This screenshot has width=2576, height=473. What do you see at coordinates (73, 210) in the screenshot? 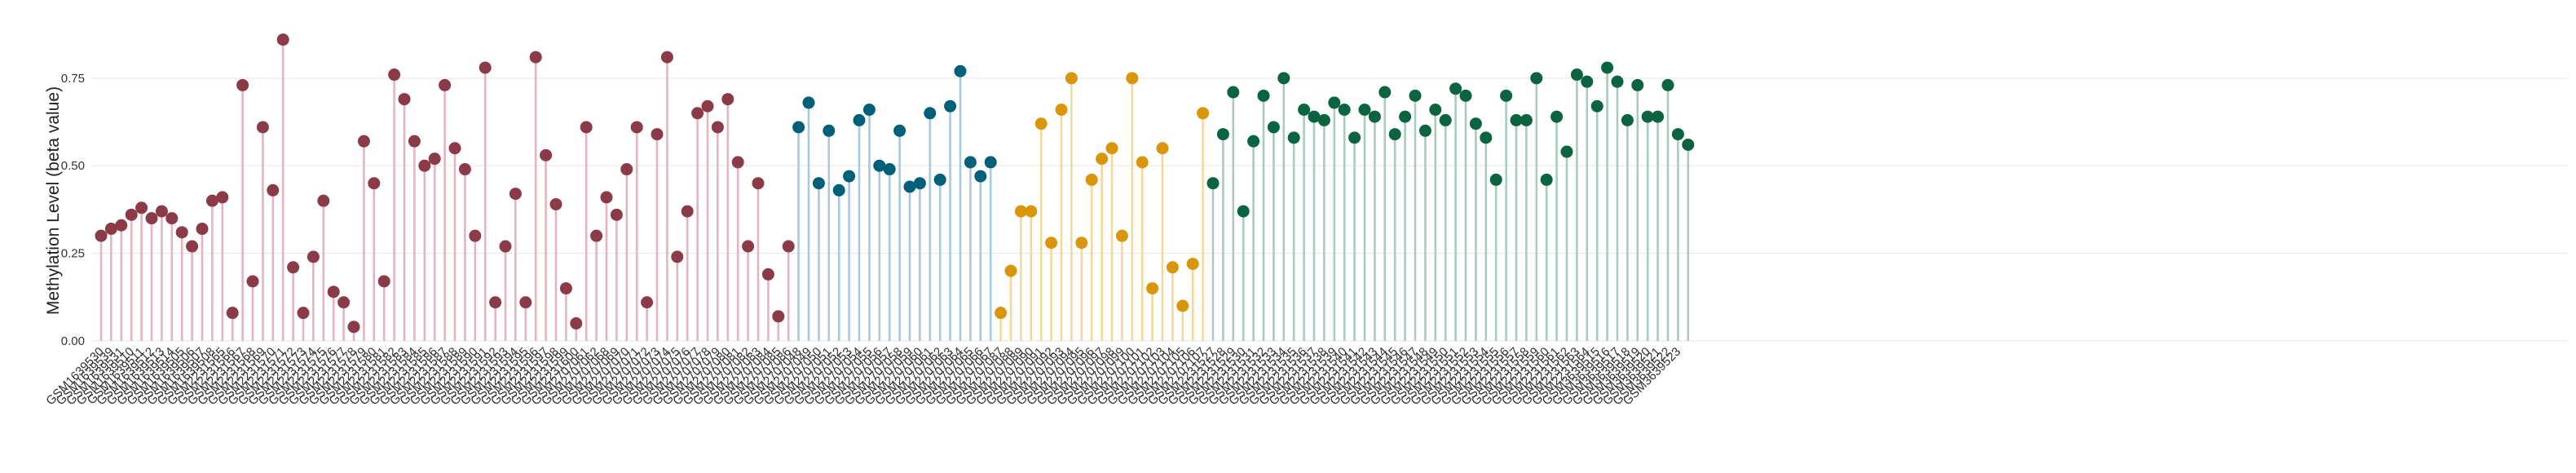
I see `y-axis-ticks: 0.00 0.25 0.50 0.75` at bounding box center [73, 210].